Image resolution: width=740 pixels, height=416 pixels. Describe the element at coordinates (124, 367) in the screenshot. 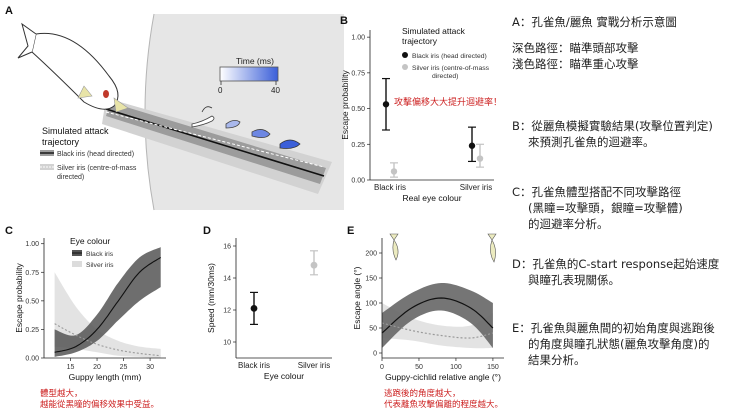

I see `chart-c-xtick-label: 25` at that location.